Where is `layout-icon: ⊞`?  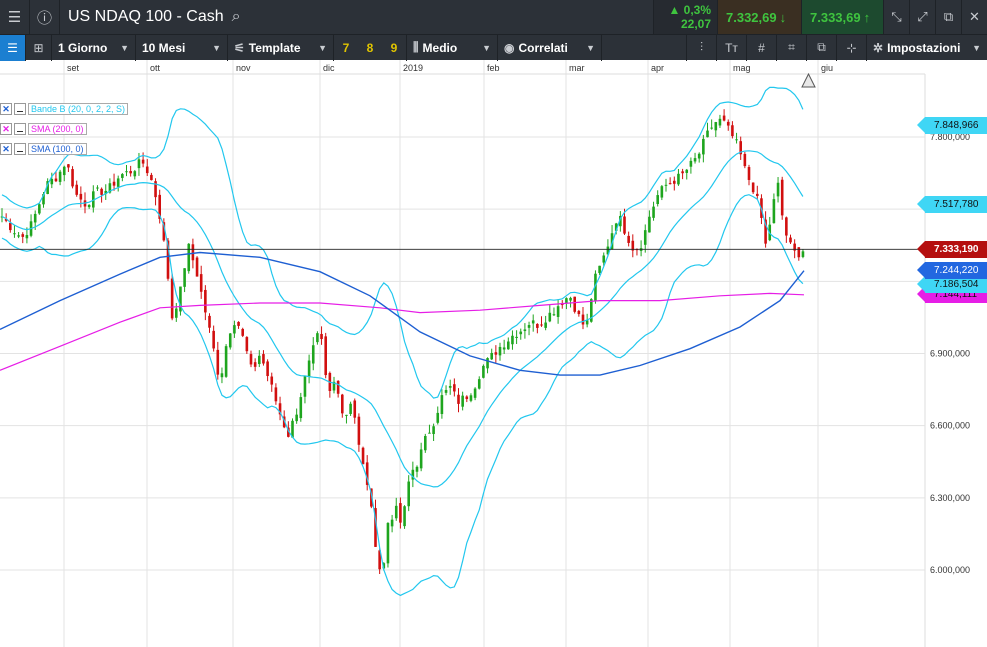
layout-icon: ⊞ is located at coordinates (39, 47).